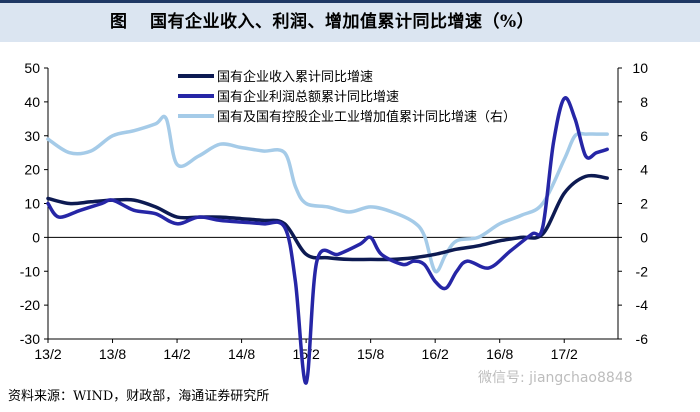 The height and width of the screenshot is (412, 700). Describe the element at coordinates (305, 354) in the screenshot. I see `x-tick-label: 15/2` at that location.